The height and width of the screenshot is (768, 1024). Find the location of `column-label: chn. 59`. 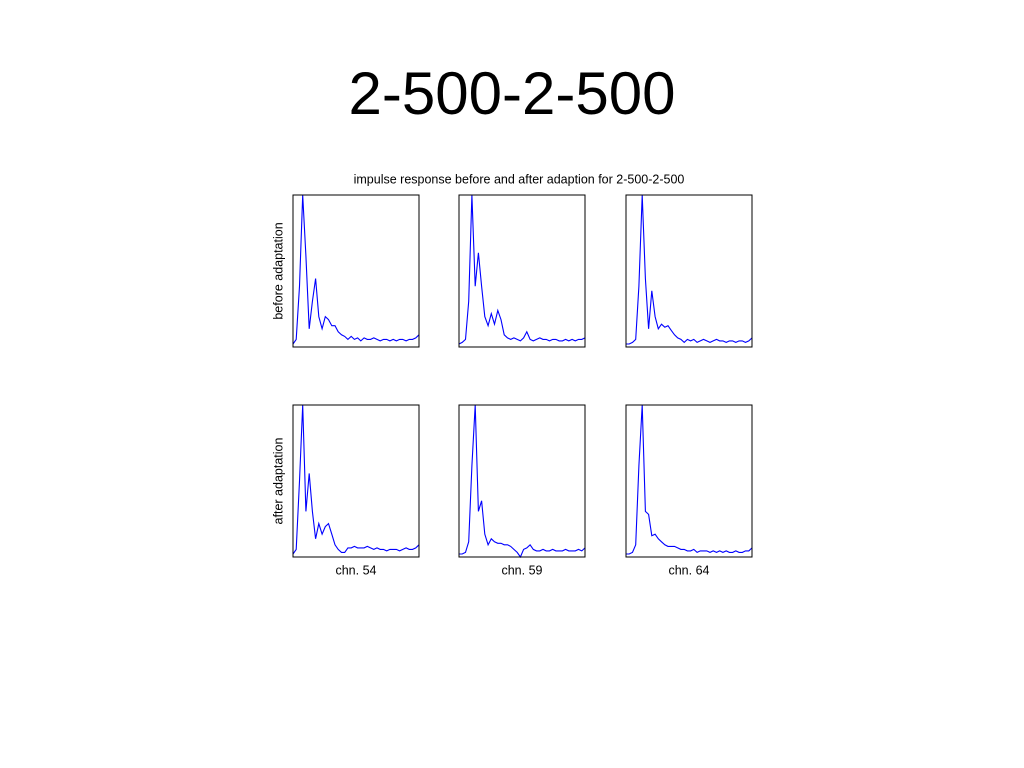

column-label: chn. 59 is located at coordinates (521, 570).